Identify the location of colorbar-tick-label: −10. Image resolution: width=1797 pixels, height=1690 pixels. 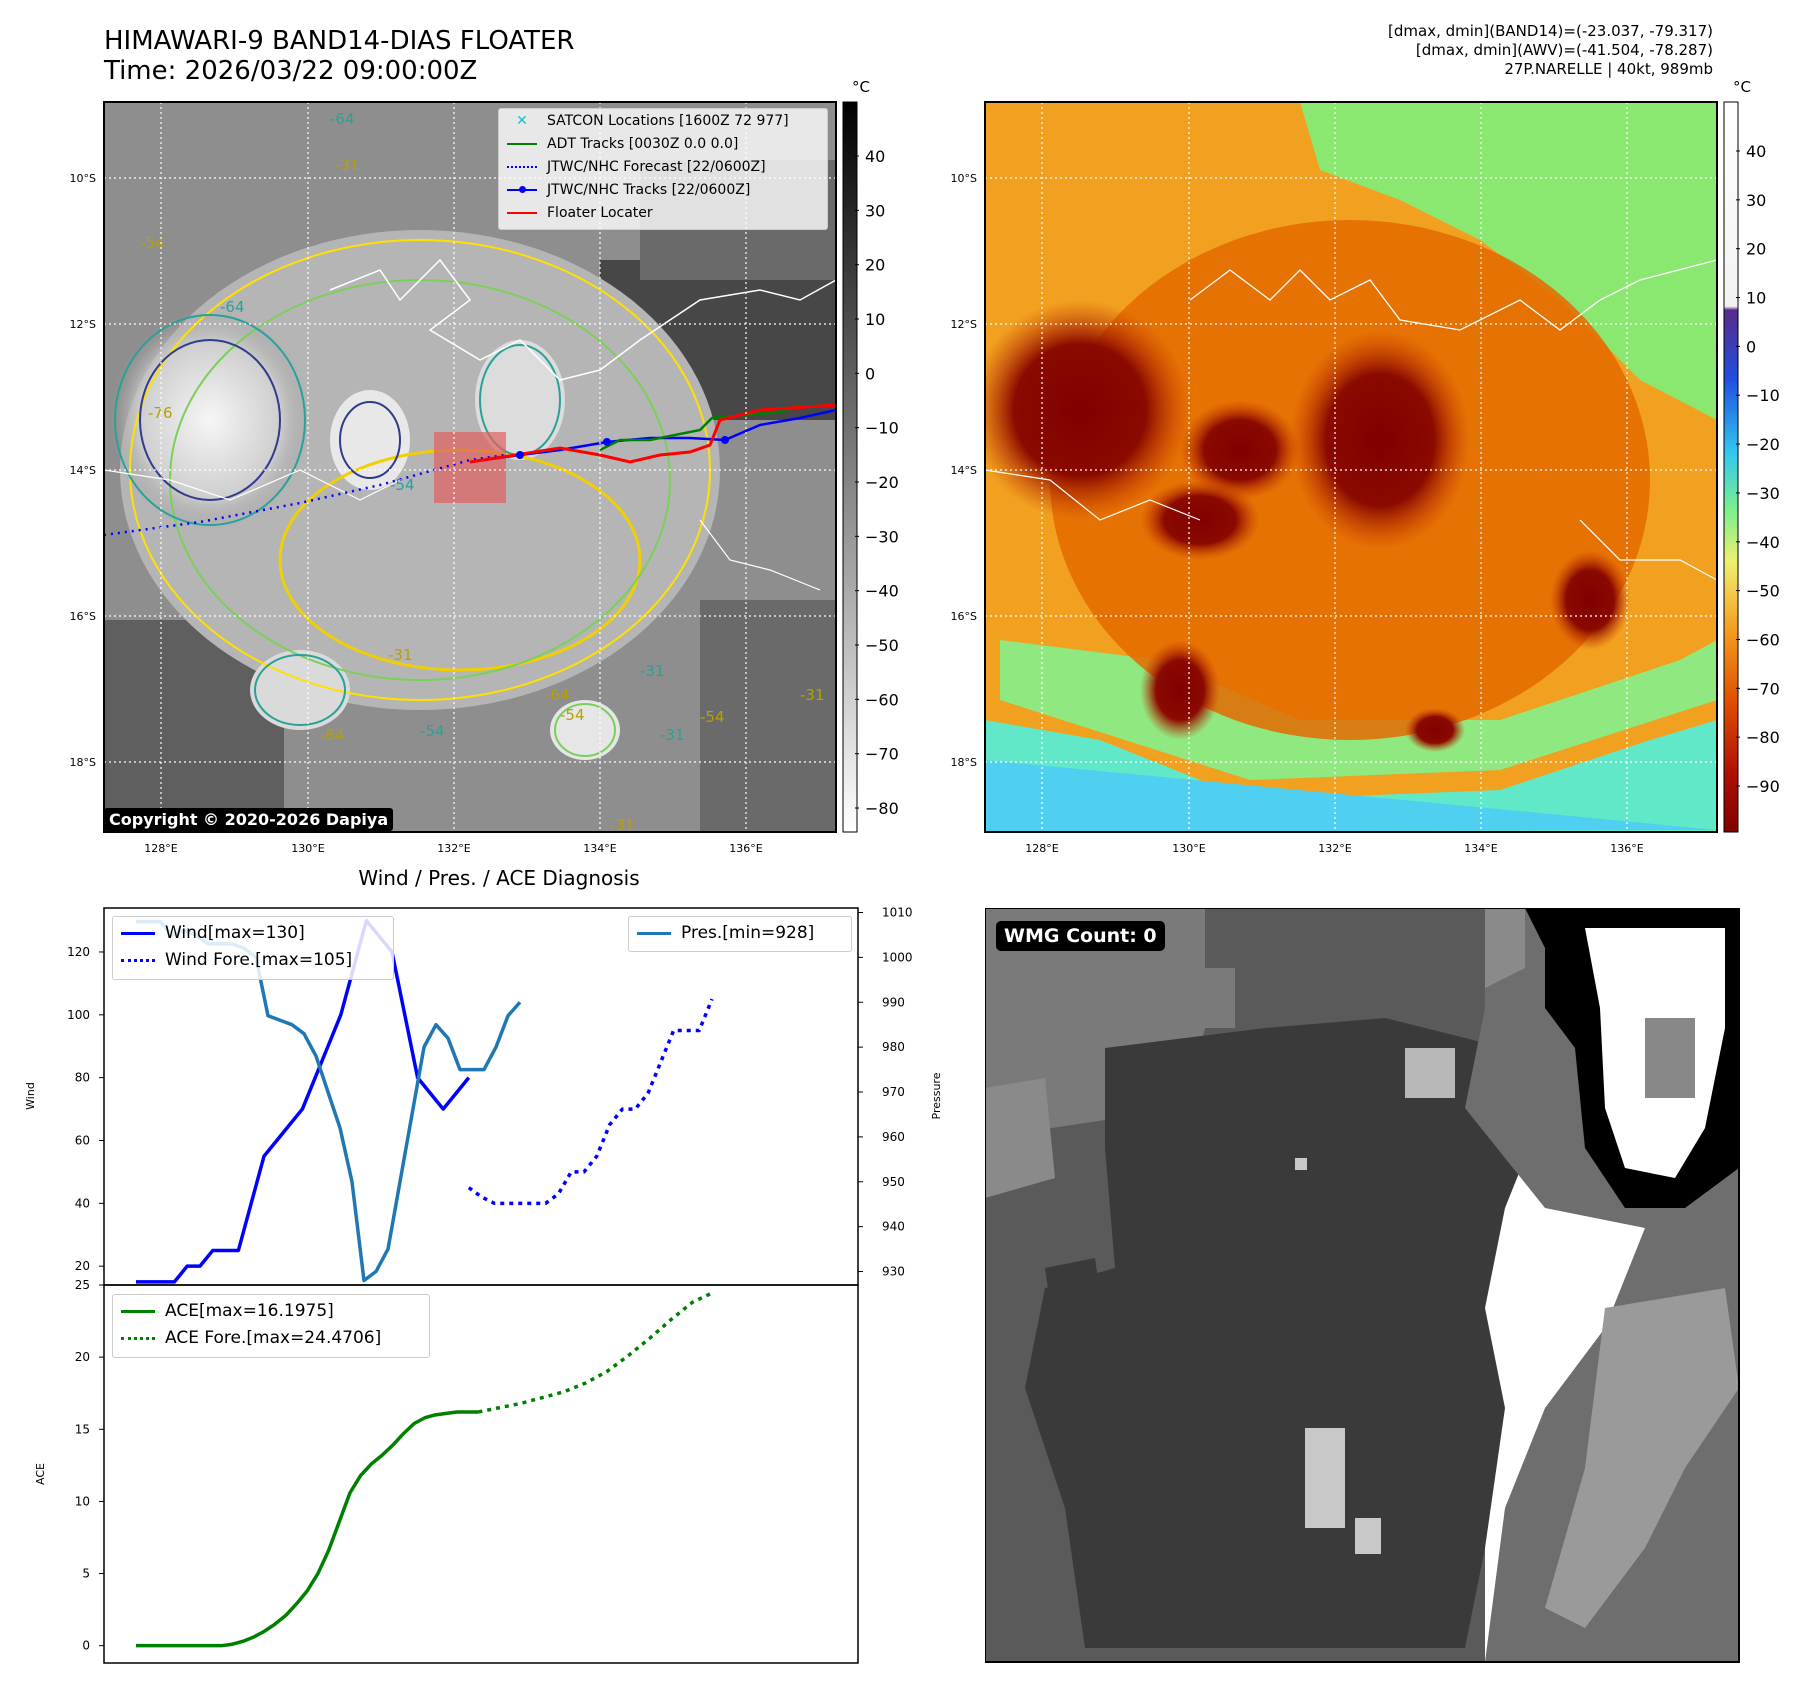
(1763, 395).